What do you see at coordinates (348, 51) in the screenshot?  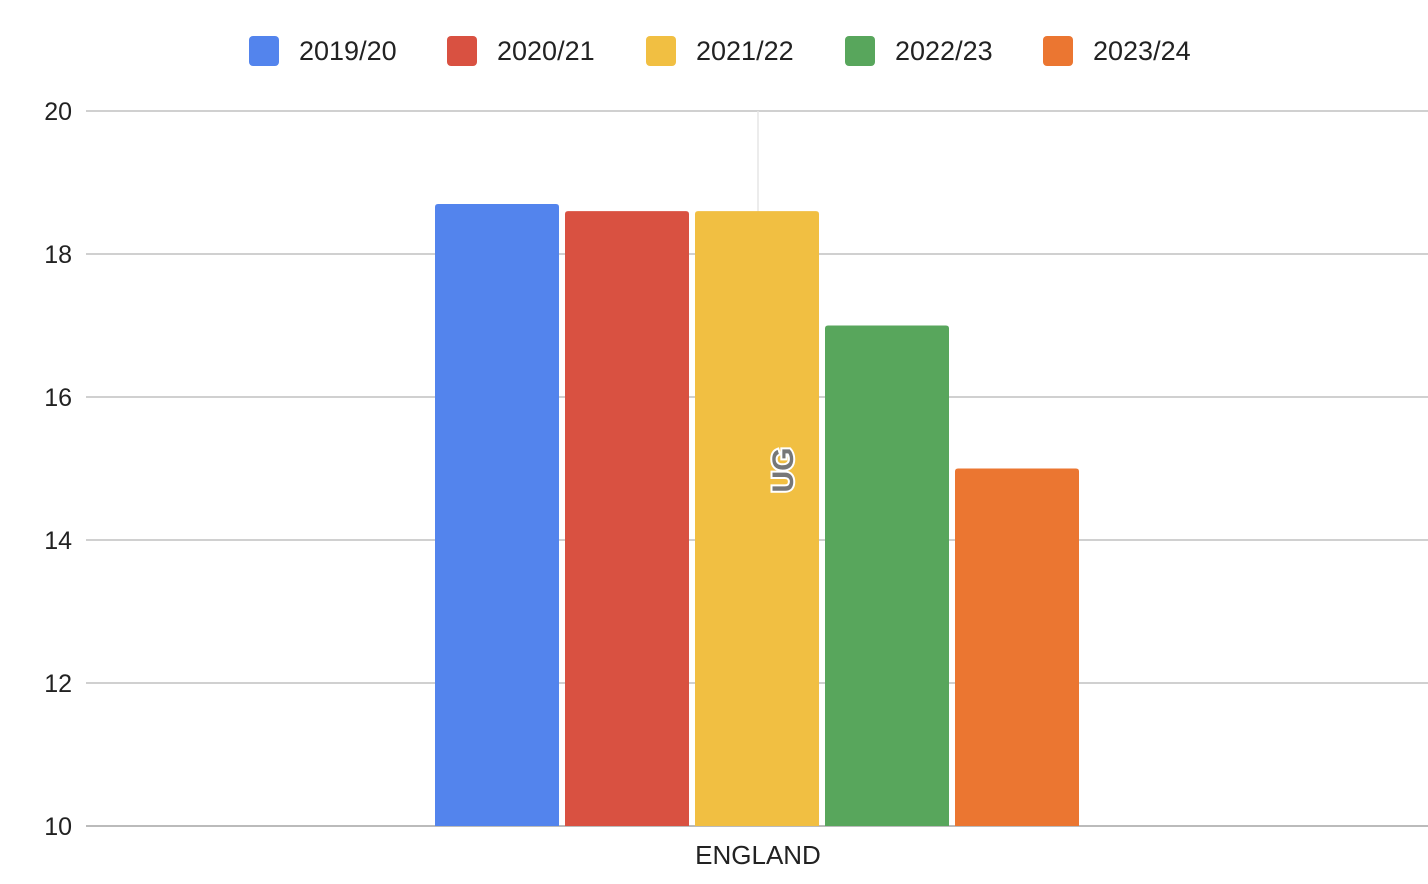 I see `legend-label: 2019/20` at bounding box center [348, 51].